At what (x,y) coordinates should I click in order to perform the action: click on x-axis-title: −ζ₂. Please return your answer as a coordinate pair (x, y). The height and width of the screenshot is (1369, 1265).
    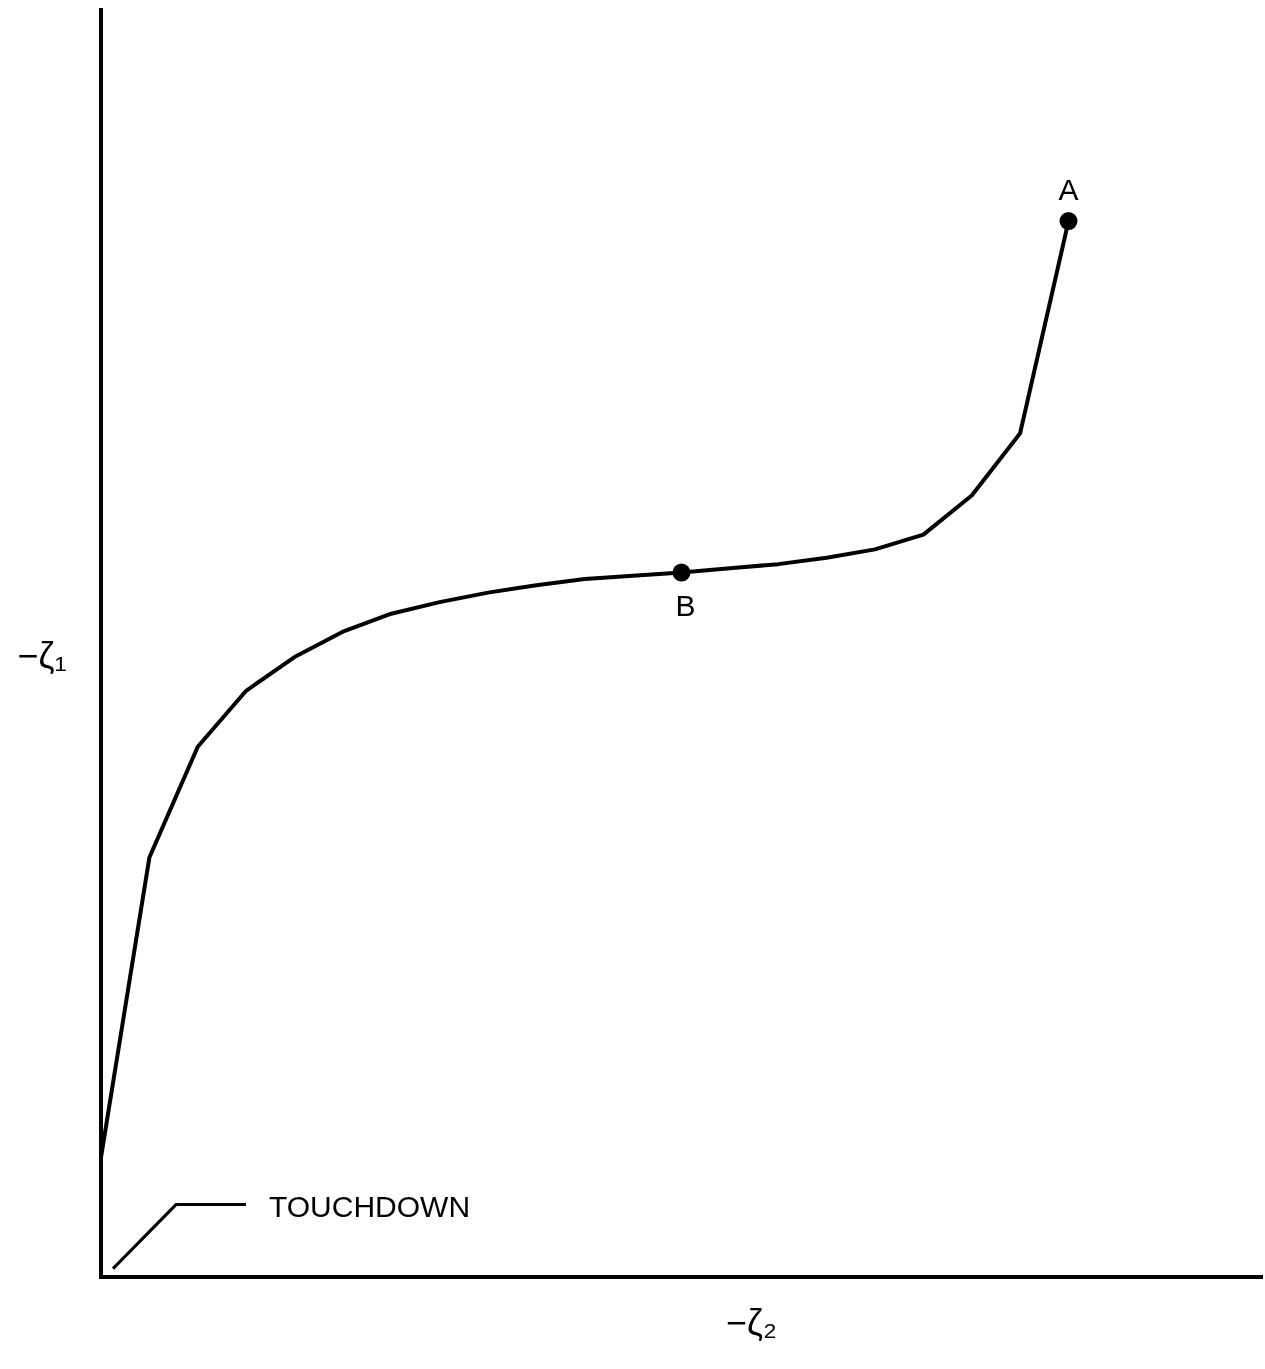
    Looking at the image, I should click on (751, 1322).